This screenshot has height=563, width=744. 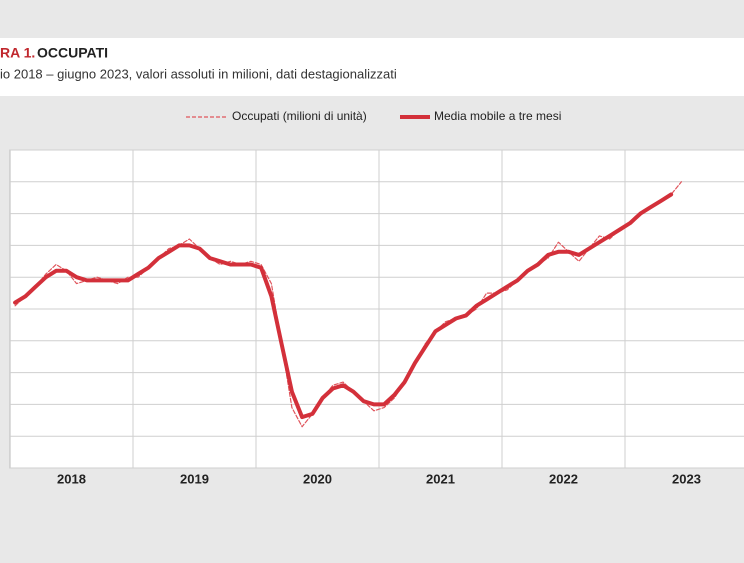 What do you see at coordinates (497, 116) in the screenshot?
I see `legend-label: Media mobile a tre mesi` at bounding box center [497, 116].